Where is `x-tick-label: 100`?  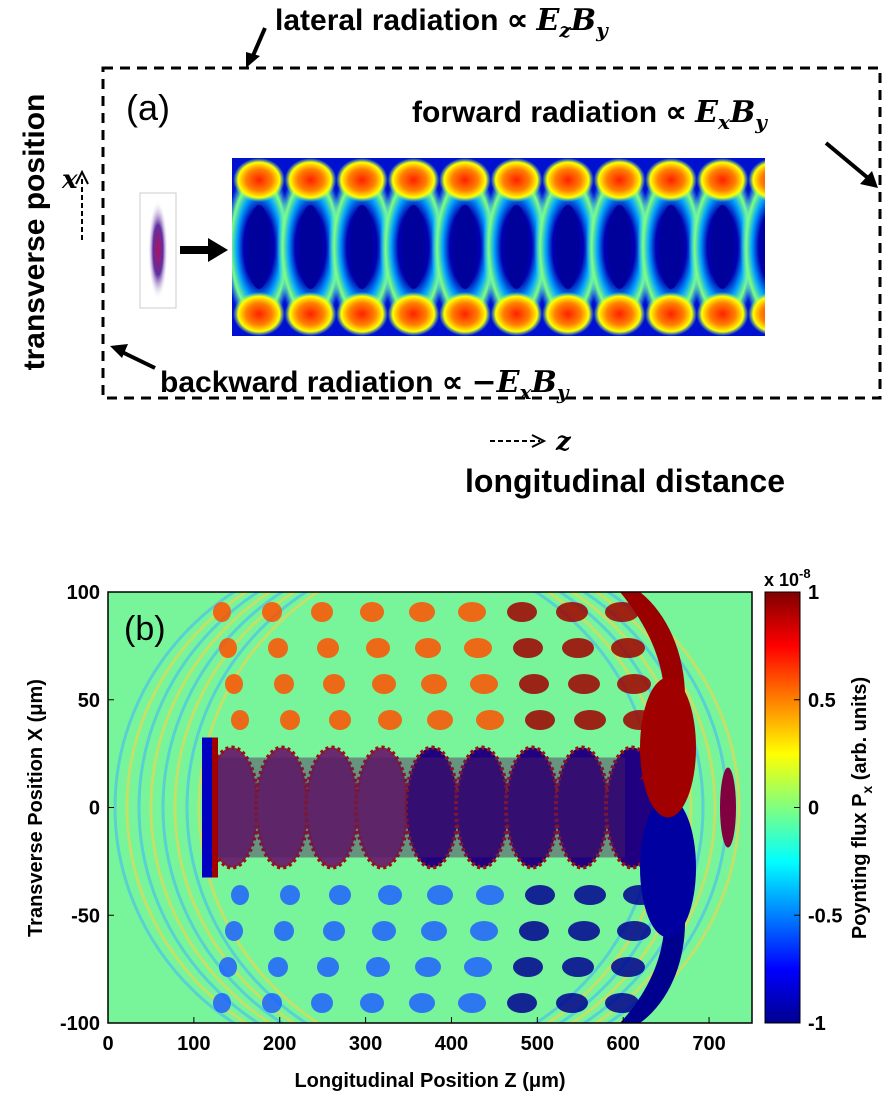 x-tick-label: 100 is located at coordinates (193, 1044).